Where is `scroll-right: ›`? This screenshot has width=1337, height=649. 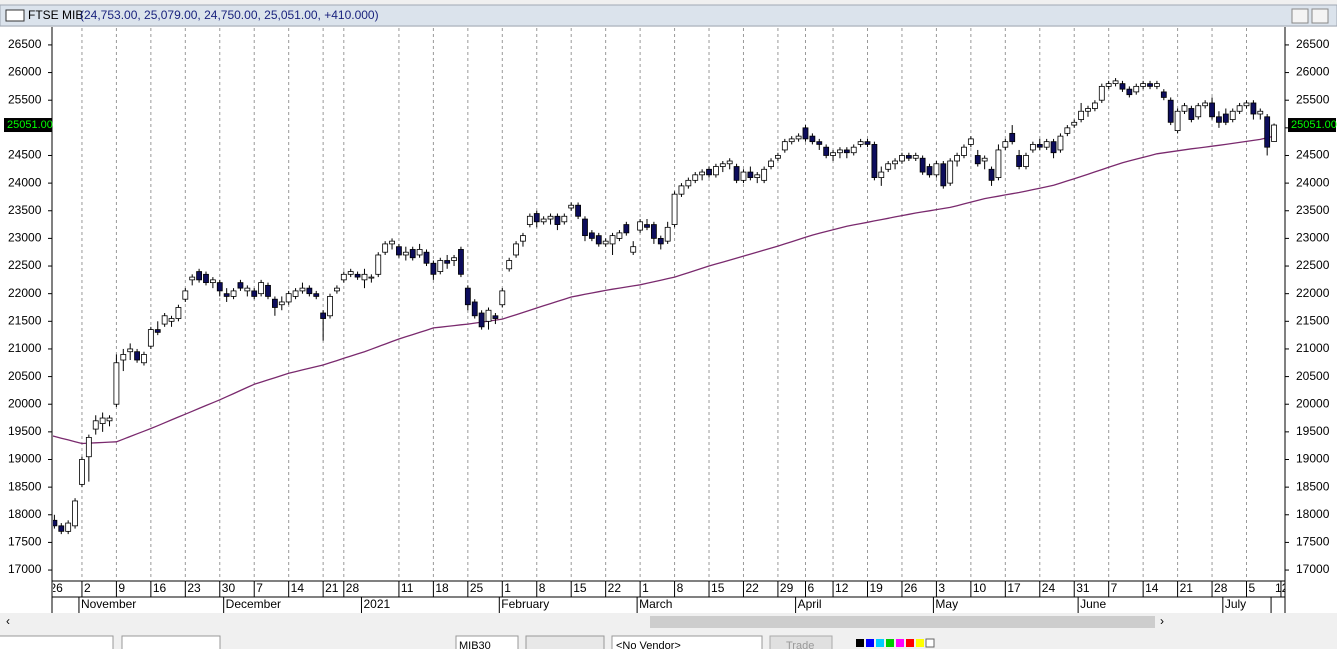
scroll-right: › is located at coordinates (1162, 621).